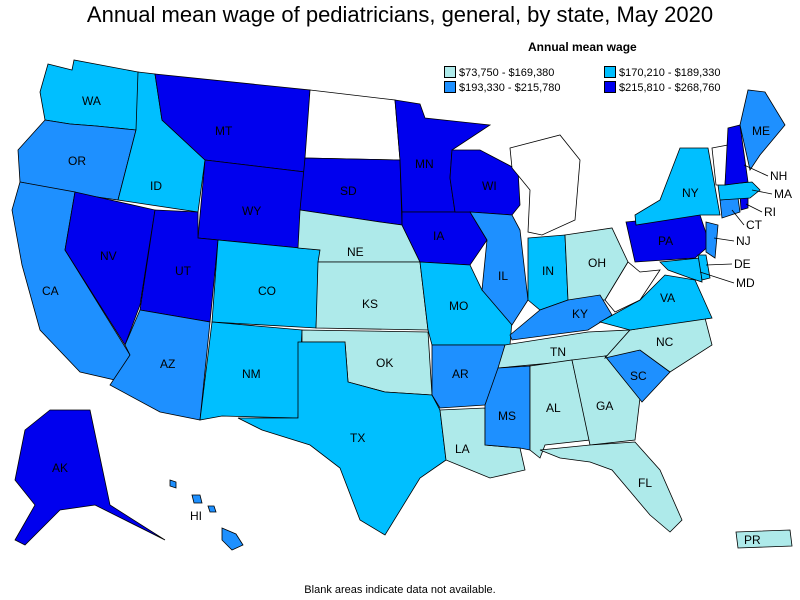 The width and height of the screenshot is (800, 600). I want to click on state-label-co: CO, so click(267, 291).